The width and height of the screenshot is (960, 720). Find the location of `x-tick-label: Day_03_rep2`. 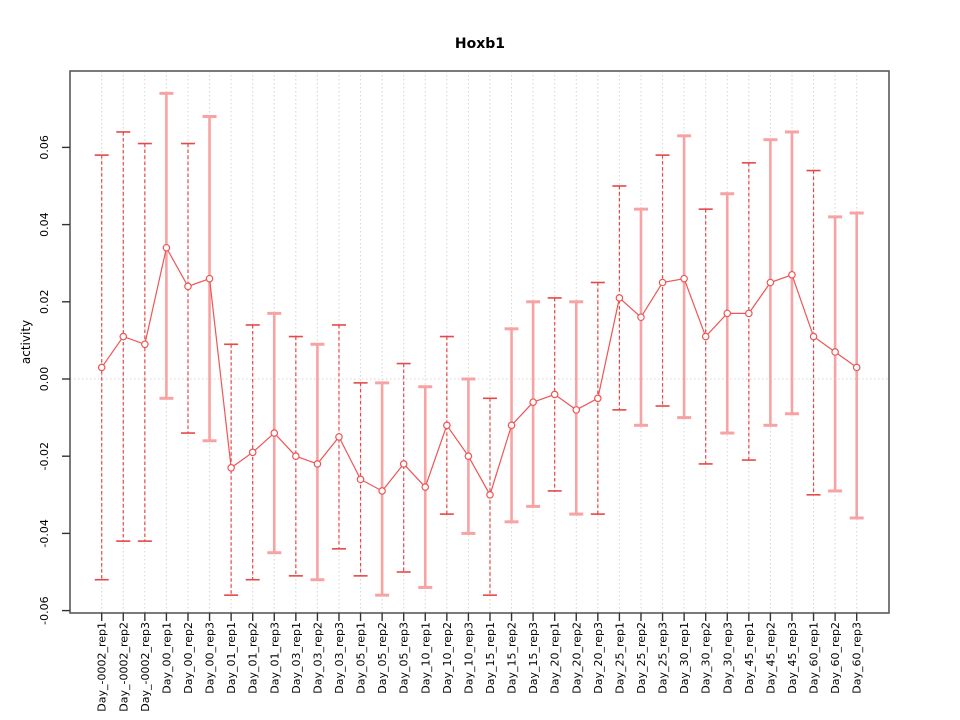

x-tick-label: Day_03_rep2 is located at coordinates (317, 658).